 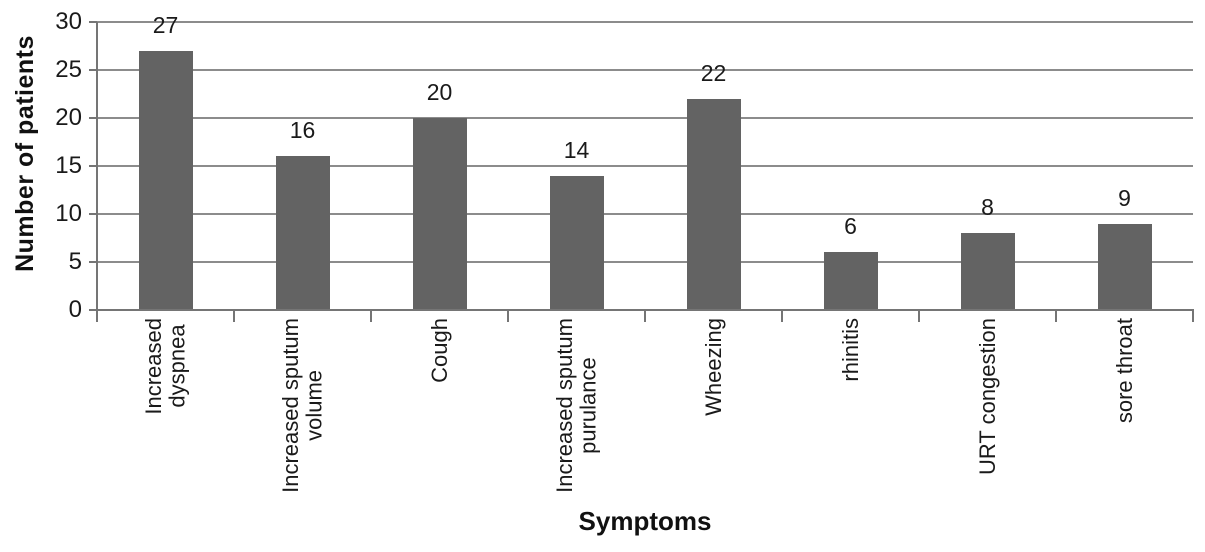 I want to click on bar-value-label-5: 22, so click(x=713, y=72).